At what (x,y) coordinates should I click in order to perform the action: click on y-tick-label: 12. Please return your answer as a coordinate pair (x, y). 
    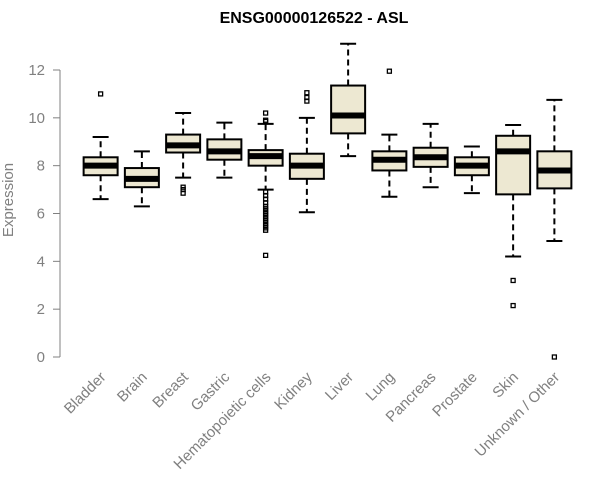
    Looking at the image, I should click on (36, 70).